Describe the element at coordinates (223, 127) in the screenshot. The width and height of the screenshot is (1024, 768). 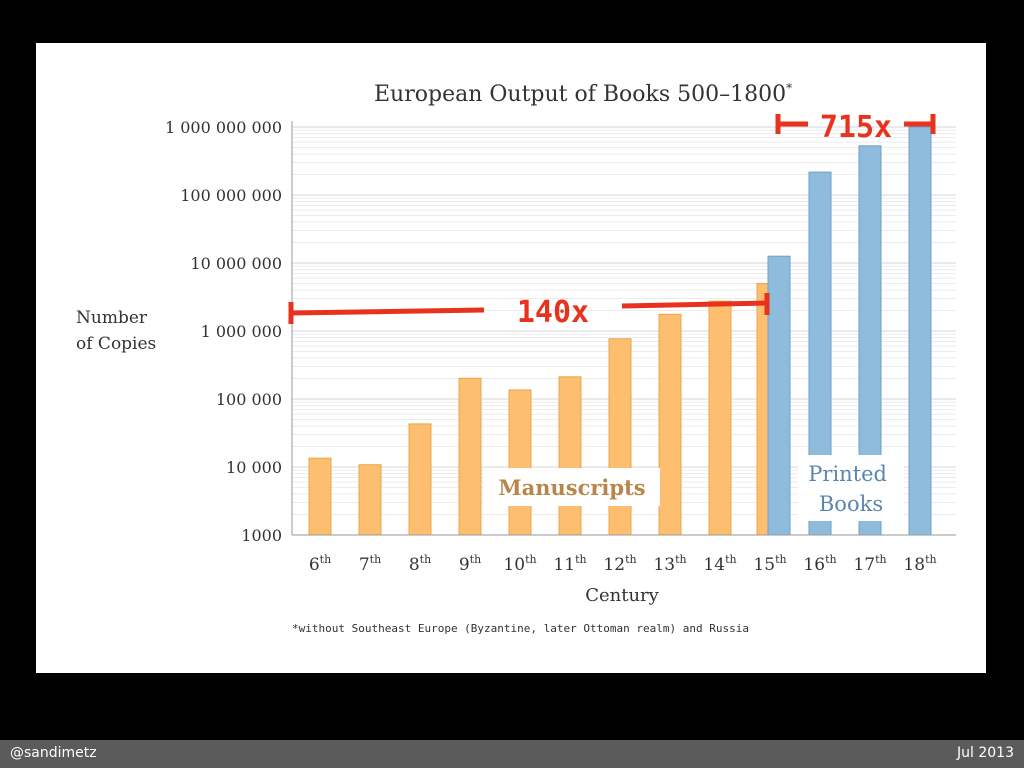
I see `y-tick-label: 1 000 000 000` at that location.